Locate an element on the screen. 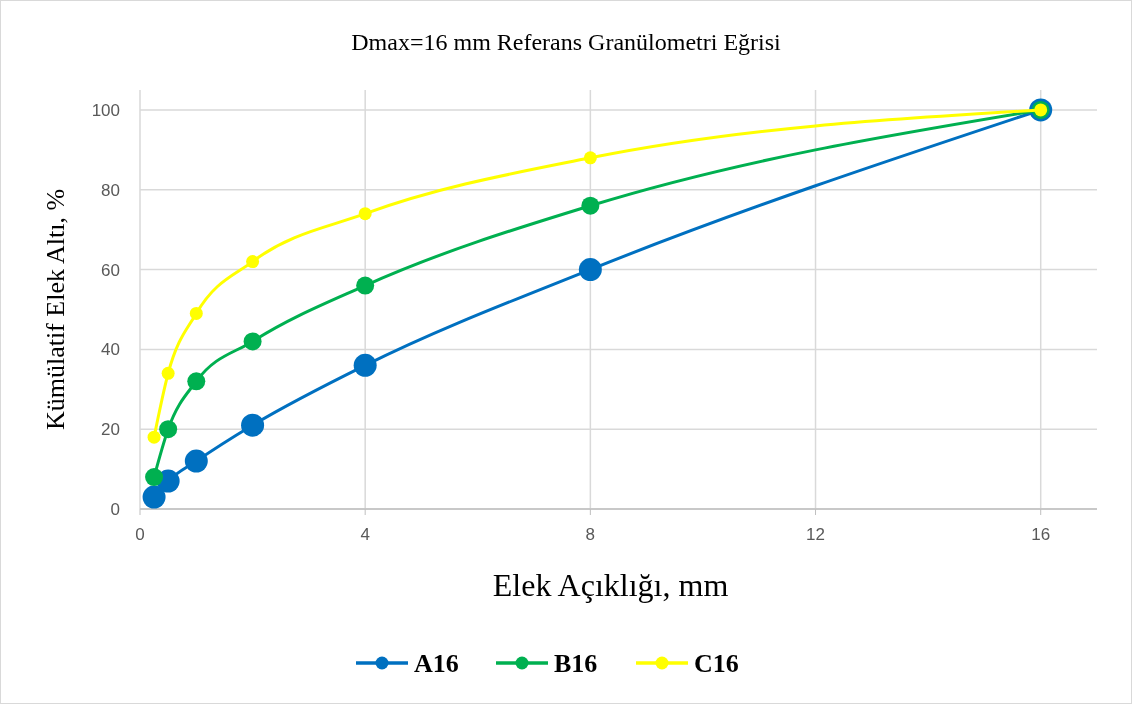 Image resolution: width=1132 pixels, height=704 pixels. x-tick-label: 0 is located at coordinates (140, 534).